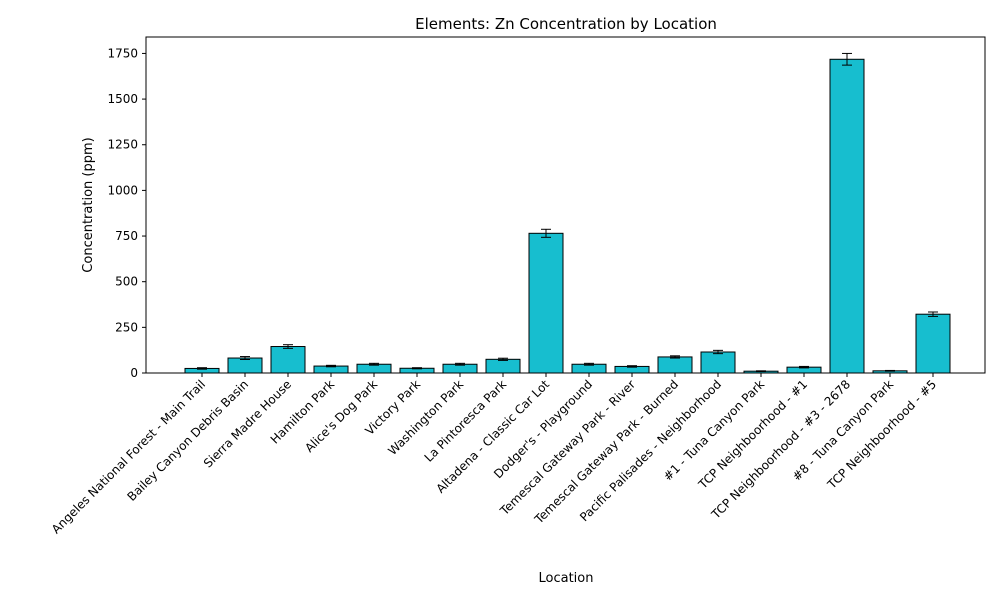  I want to click on x-tick-label: Washington Park, so click(425, 417).